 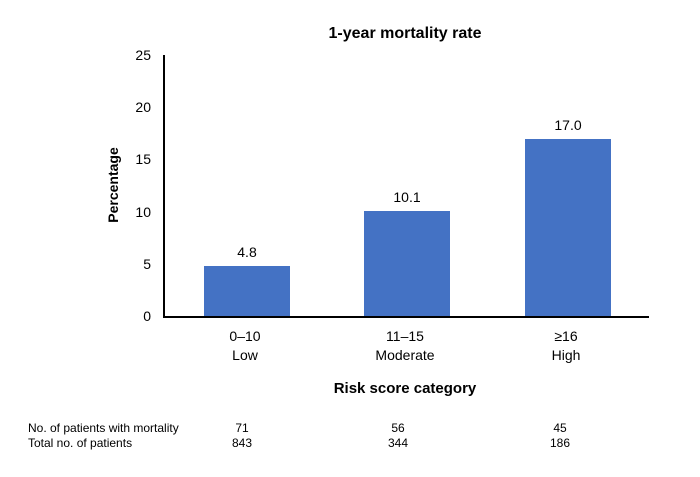 I want to click on y-tick-label: 25, so click(x=143, y=55).